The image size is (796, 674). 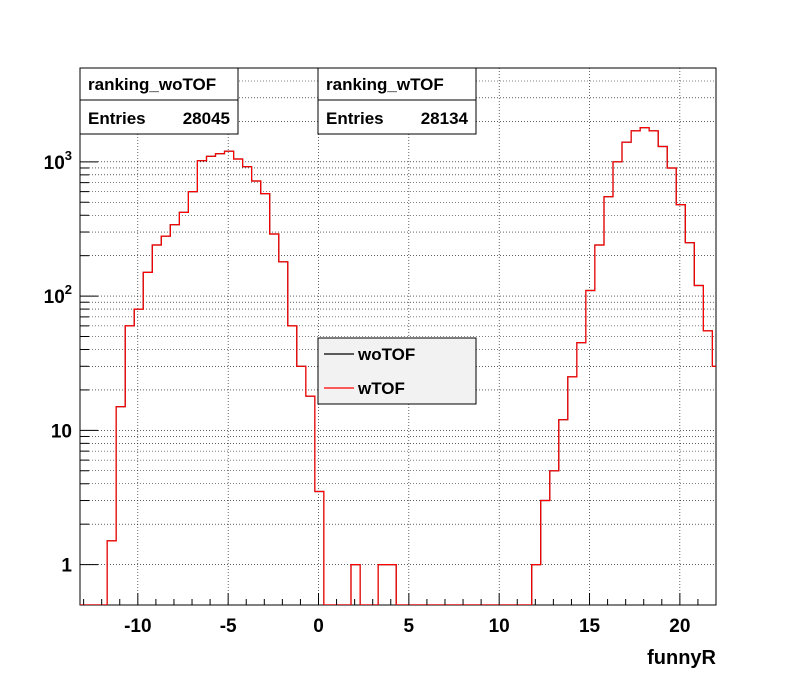 What do you see at coordinates (61, 431) in the screenshot?
I see `y-tick-label: 10` at bounding box center [61, 431].